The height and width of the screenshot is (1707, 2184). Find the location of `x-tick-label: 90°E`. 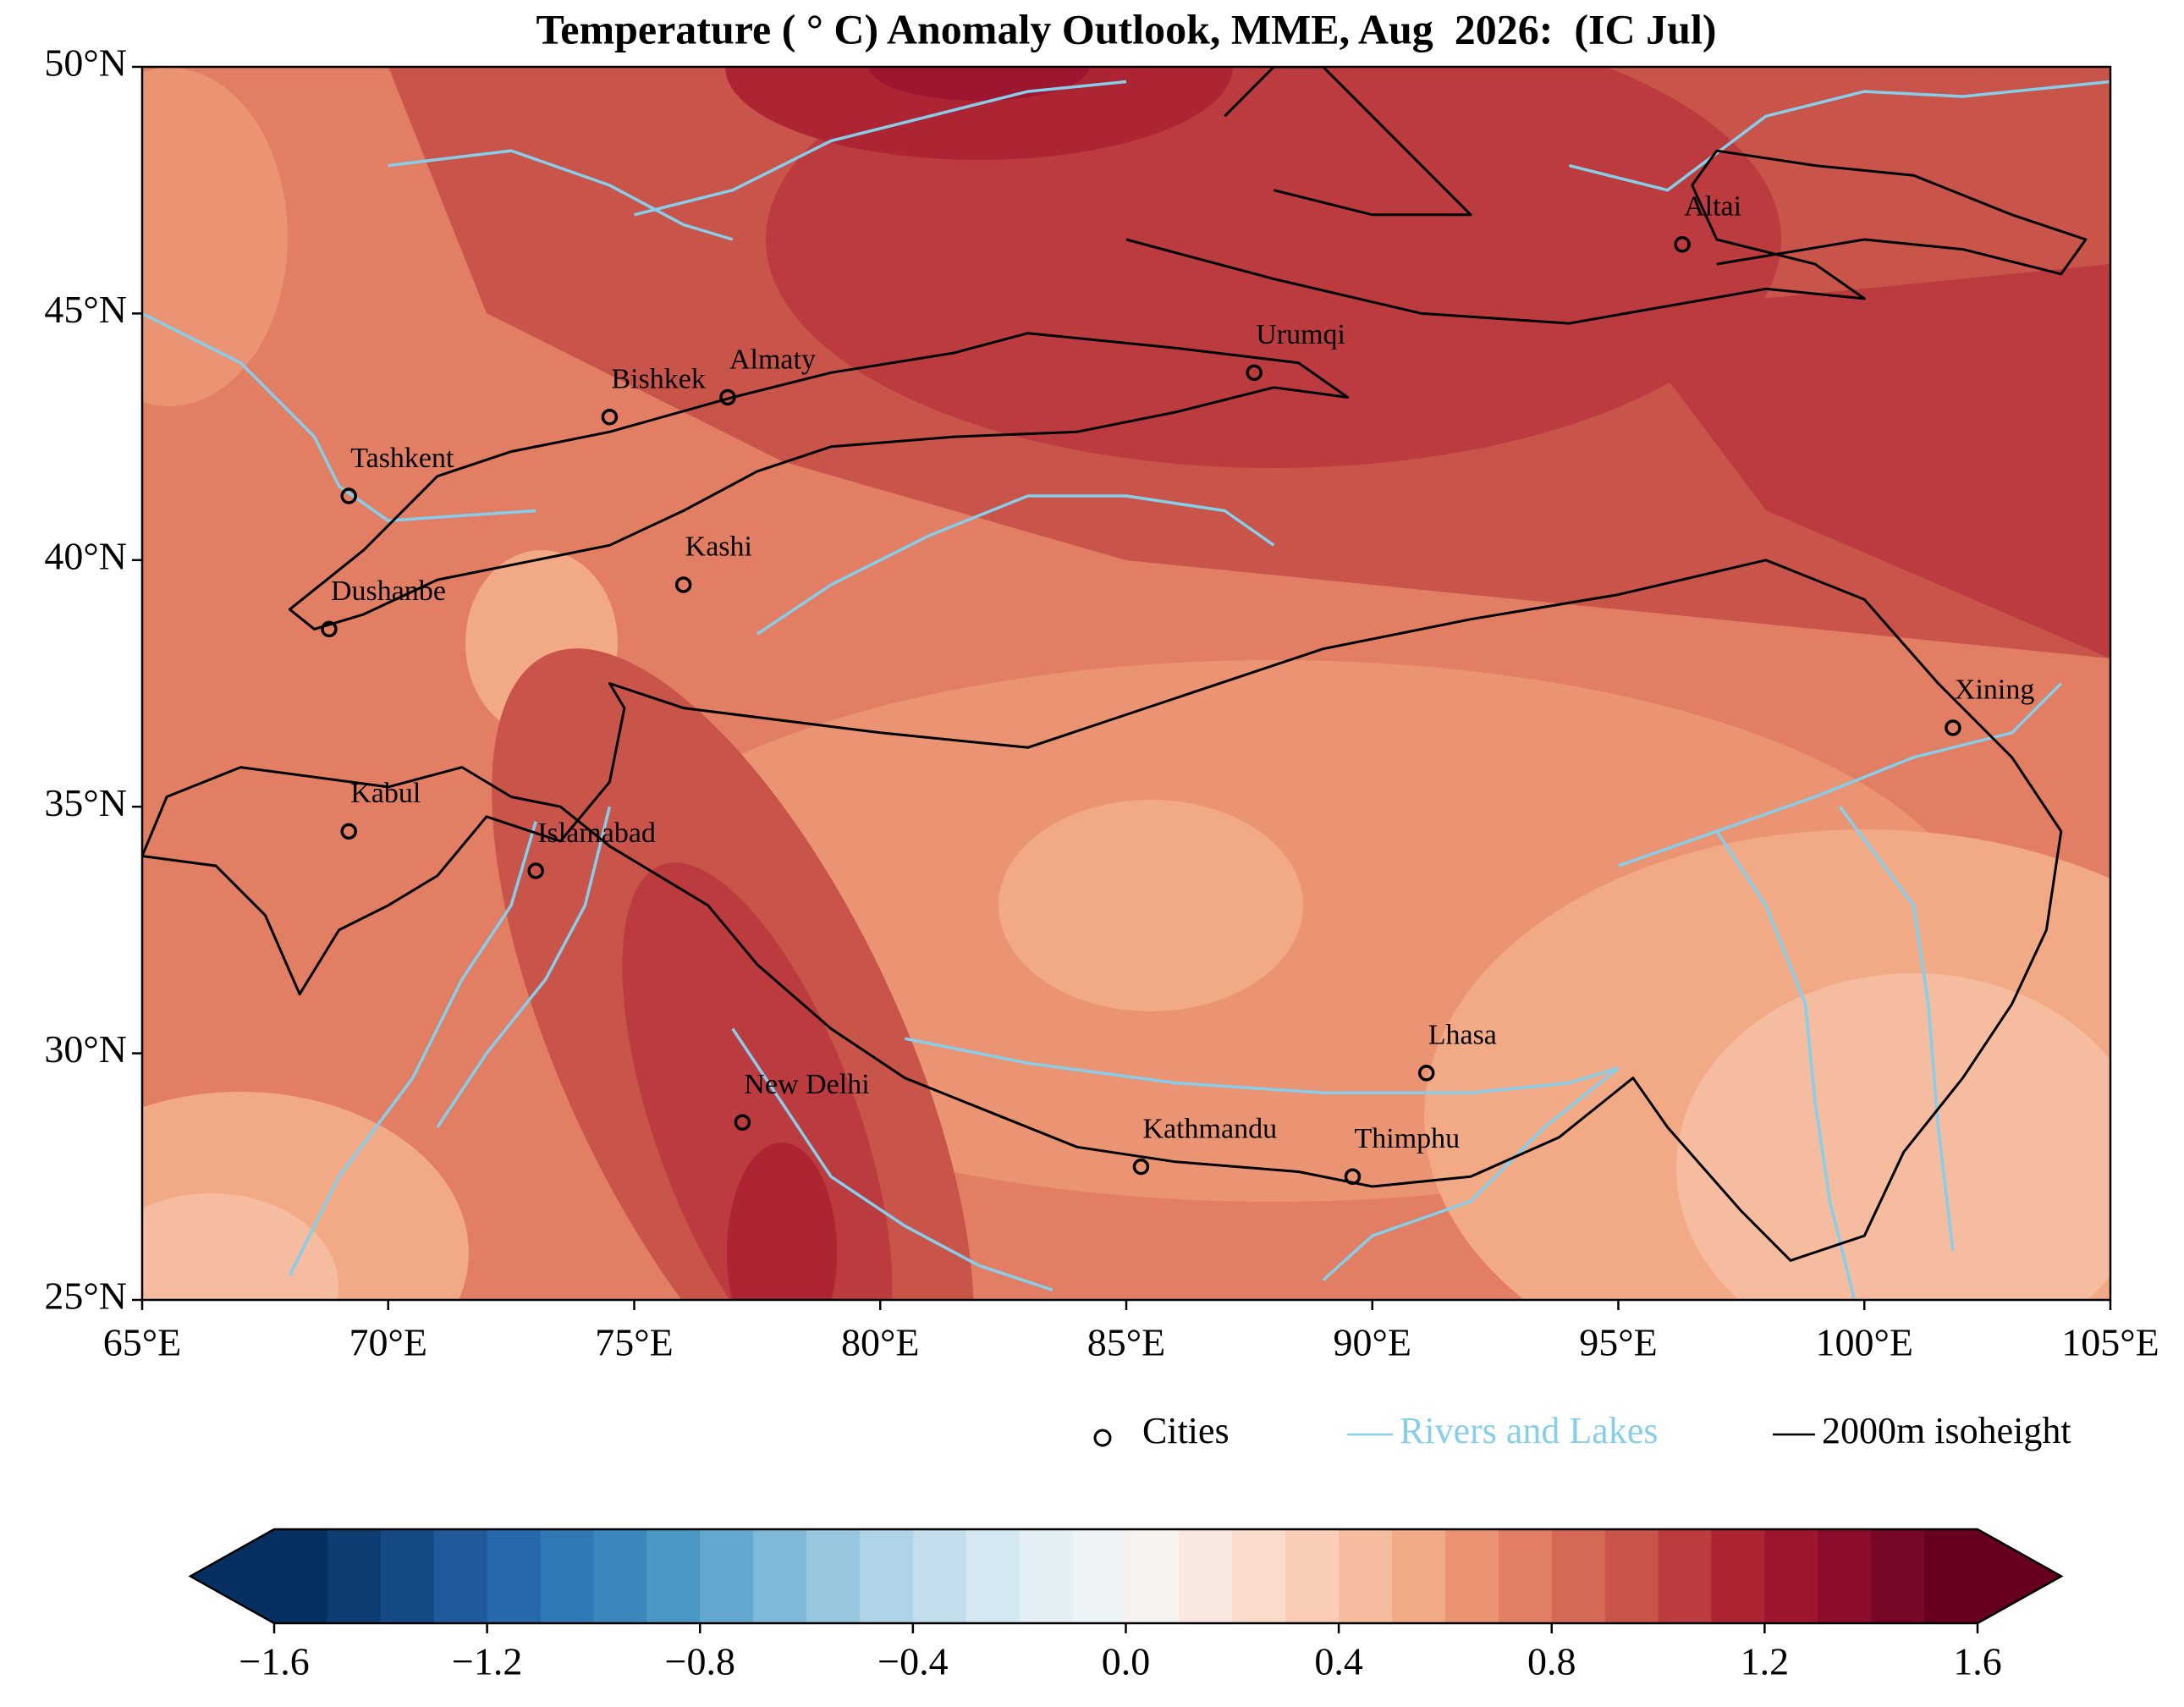

x-tick-label: 90°E is located at coordinates (1373, 1342).